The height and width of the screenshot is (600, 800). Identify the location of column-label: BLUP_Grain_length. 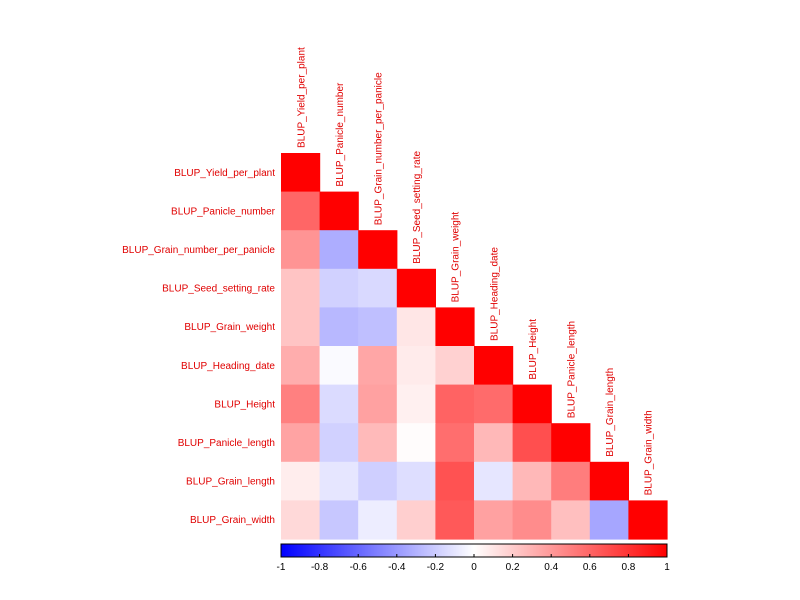
(610, 412).